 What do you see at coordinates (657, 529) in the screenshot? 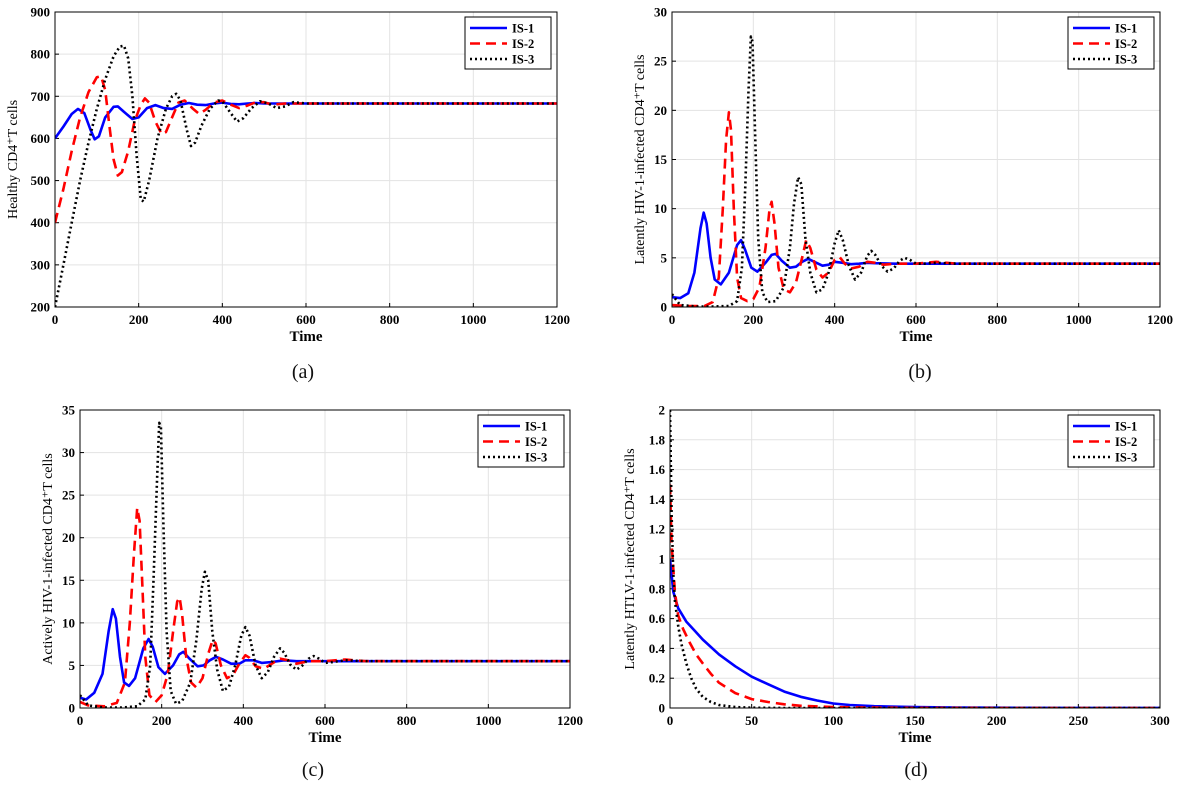
I see `y-tick-label: 1.2` at bounding box center [657, 529].